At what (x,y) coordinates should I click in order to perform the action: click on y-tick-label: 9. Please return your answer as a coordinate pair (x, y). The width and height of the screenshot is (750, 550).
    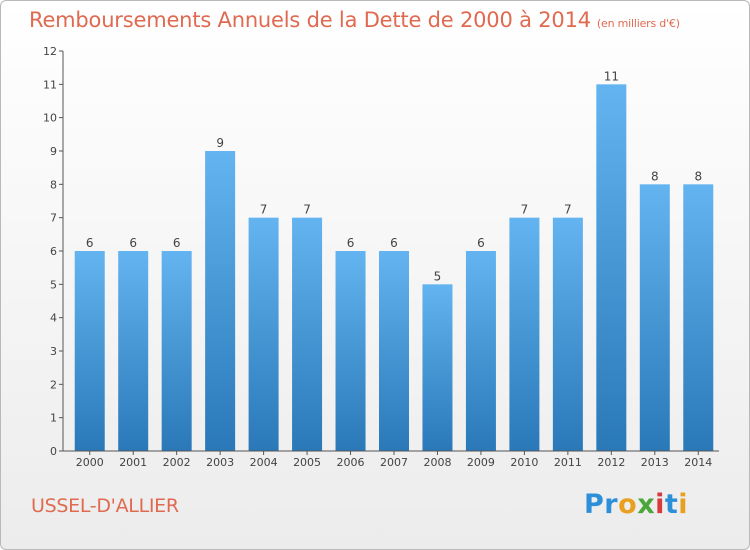
    Looking at the image, I should click on (53, 151).